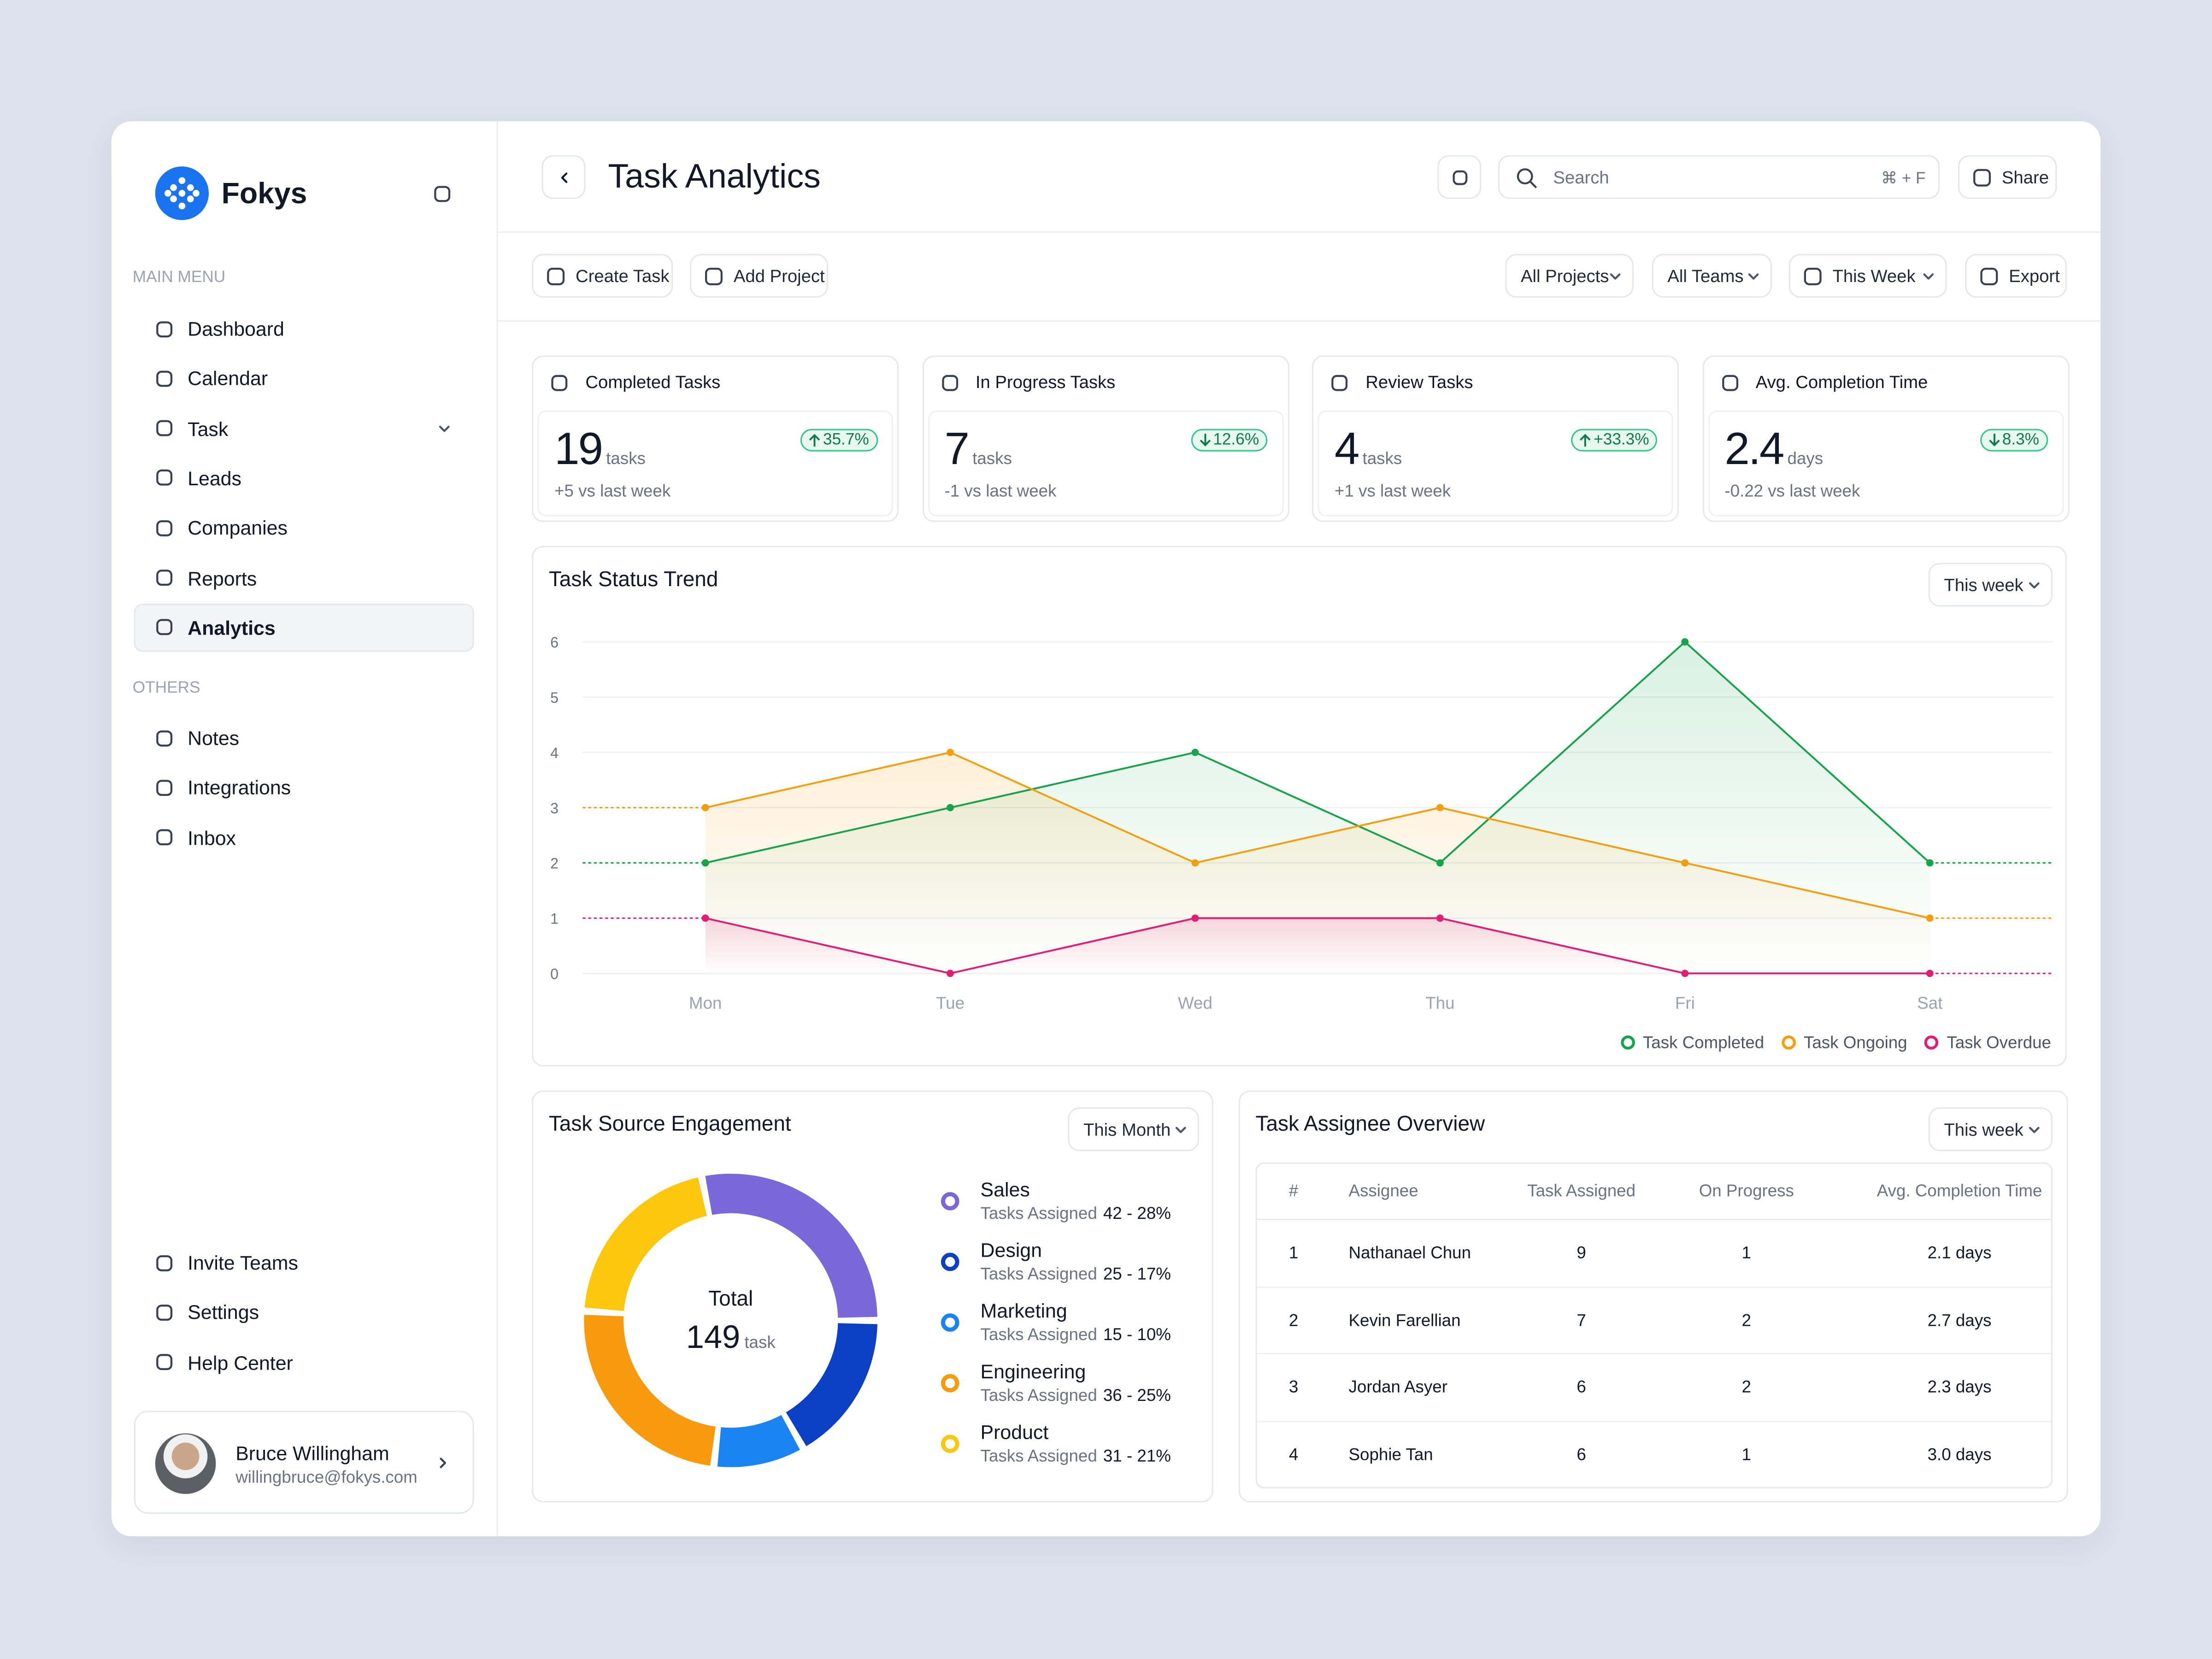 The height and width of the screenshot is (1659, 2212). What do you see at coordinates (554, 863) in the screenshot?
I see `y-tick-label: 2` at bounding box center [554, 863].